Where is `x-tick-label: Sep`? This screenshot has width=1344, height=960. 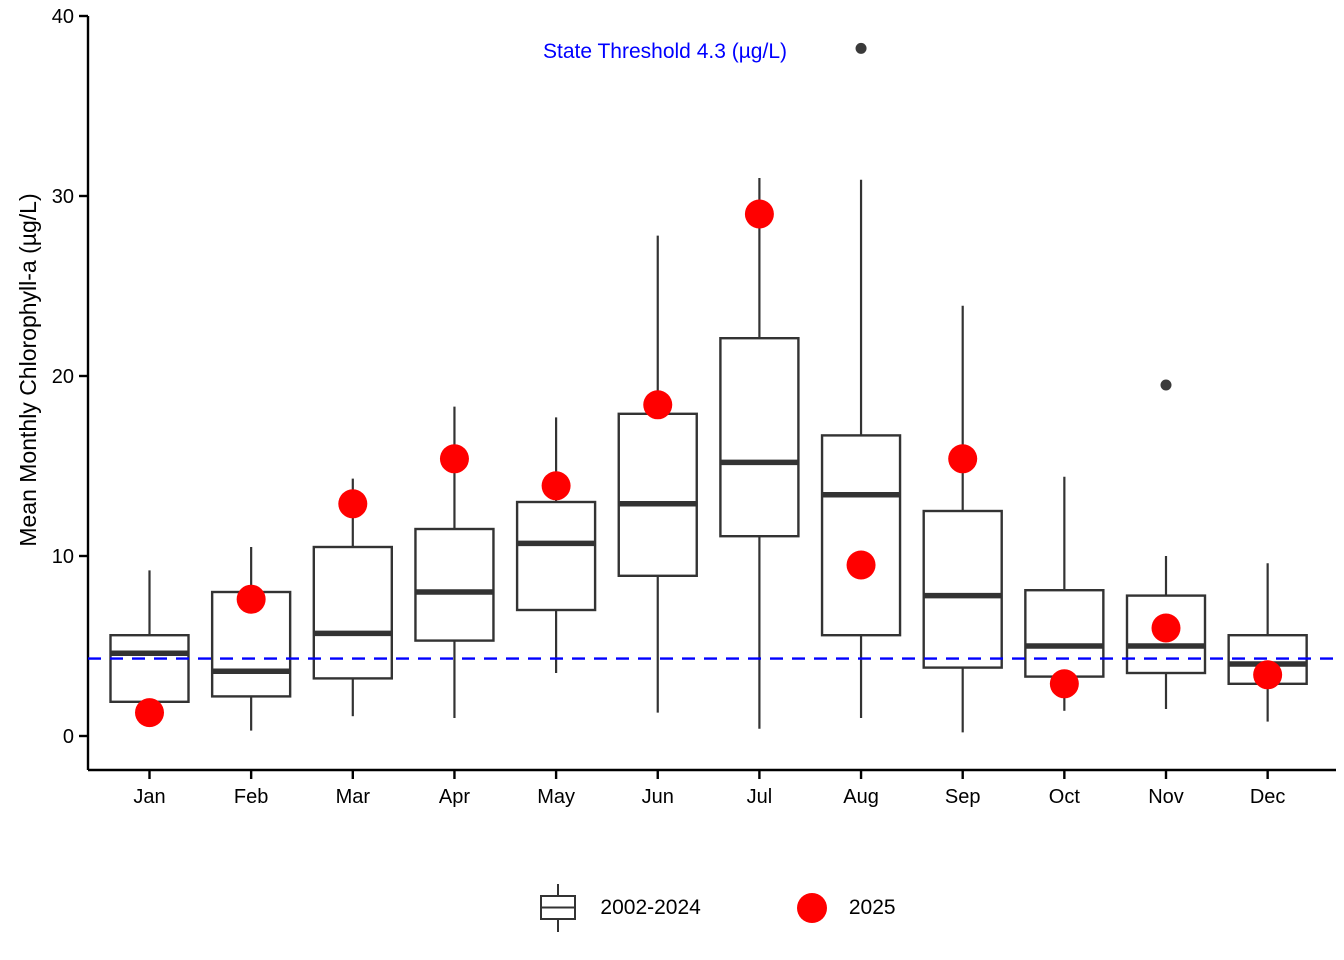 x-tick-label: Sep is located at coordinates (963, 797).